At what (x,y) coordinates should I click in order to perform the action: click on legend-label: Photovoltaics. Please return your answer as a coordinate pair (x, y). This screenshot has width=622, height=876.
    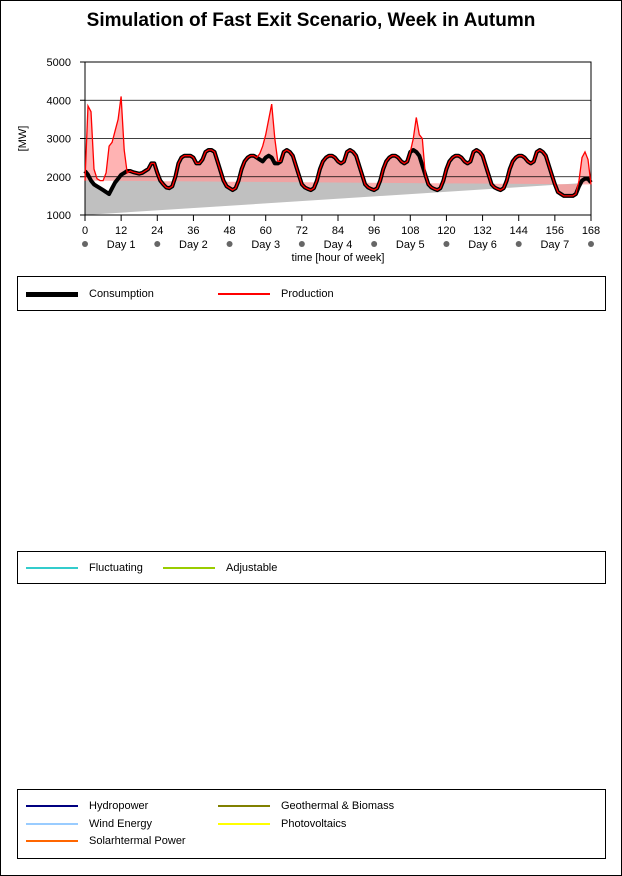
    Looking at the image, I should click on (314, 824).